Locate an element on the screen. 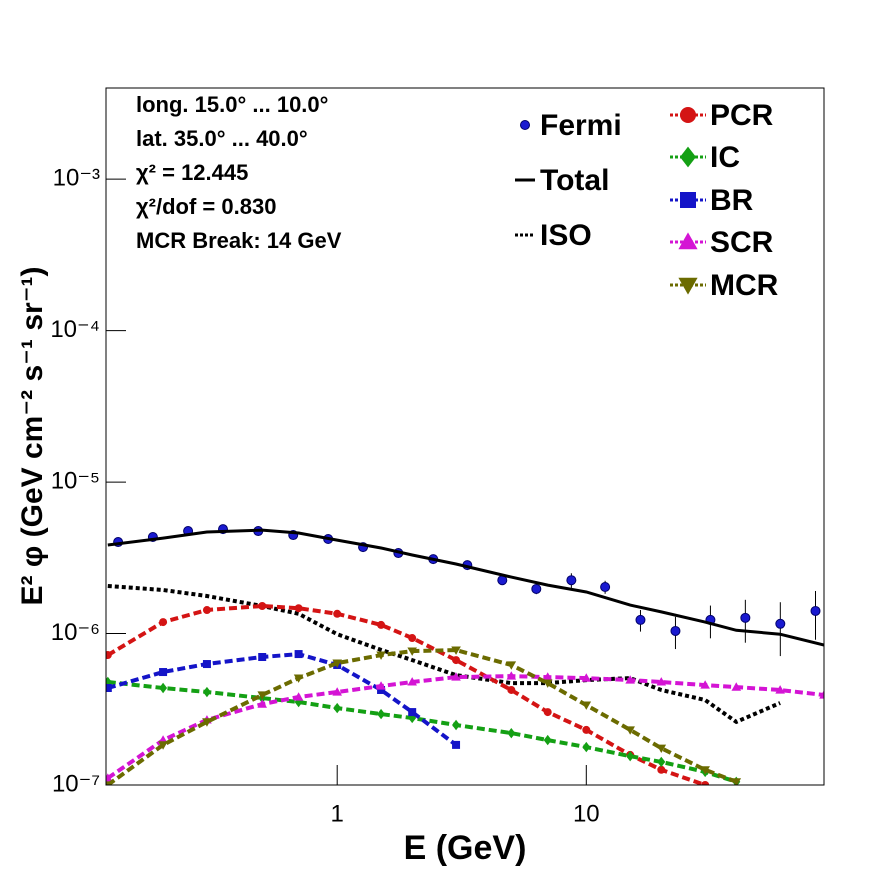 The height and width of the screenshot is (872, 896). legend-label: PCR is located at coordinates (742, 115).